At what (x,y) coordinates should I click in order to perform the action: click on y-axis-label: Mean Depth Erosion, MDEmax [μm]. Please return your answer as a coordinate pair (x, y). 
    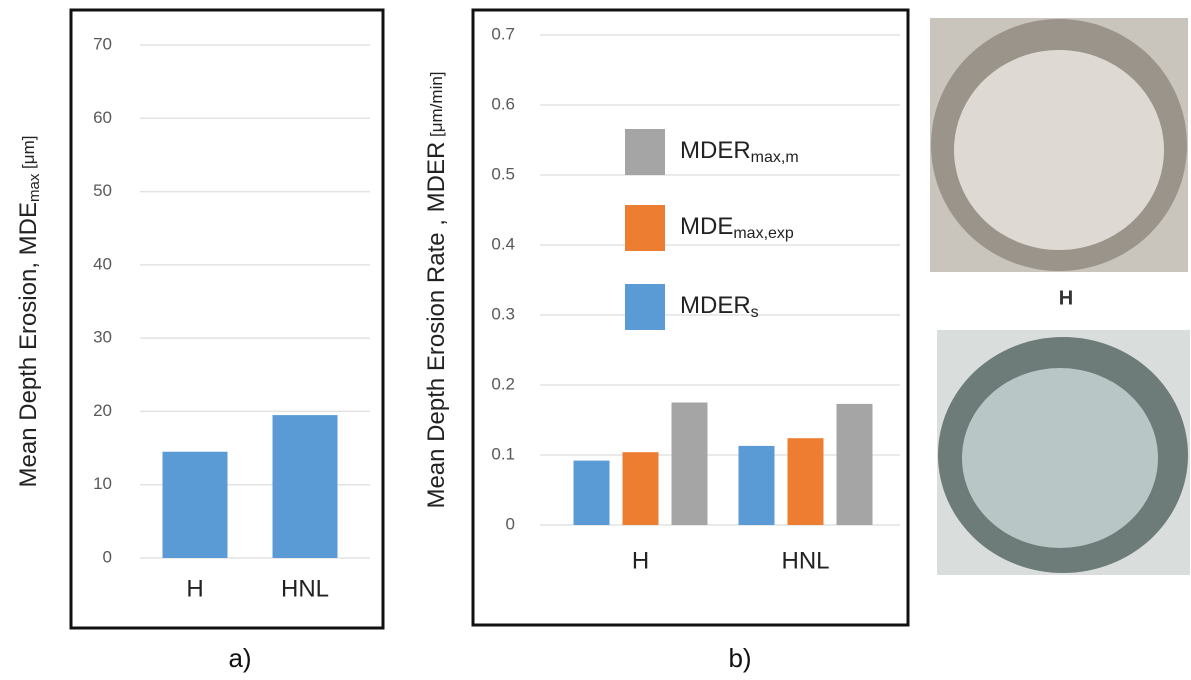
    Looking at the image, I should click on (29, 312).